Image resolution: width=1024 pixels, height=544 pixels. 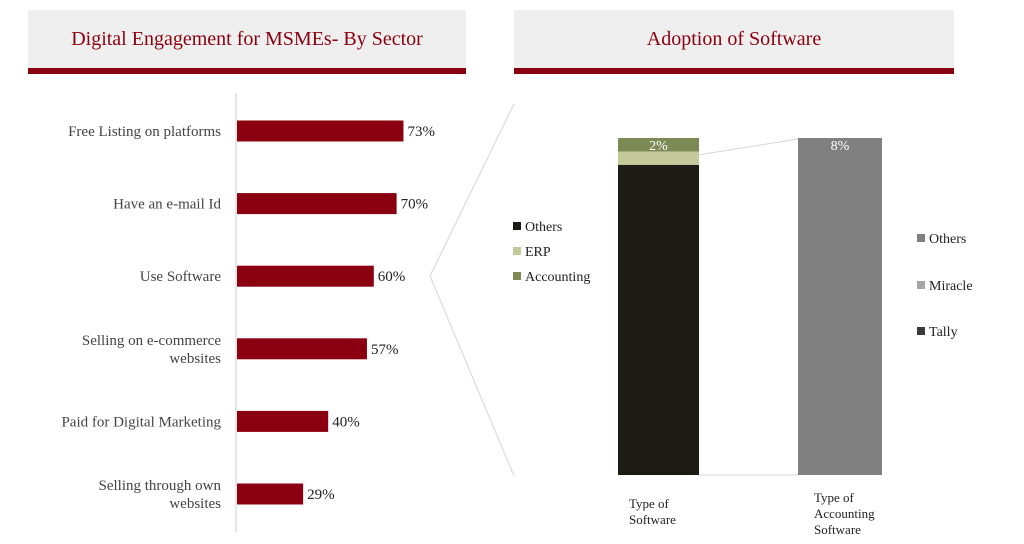 What do you see at coordinates (160, 495) in the screenshot?
I see `bar-category-label-5: Selling through own websites` at bounding box center [160, 495].